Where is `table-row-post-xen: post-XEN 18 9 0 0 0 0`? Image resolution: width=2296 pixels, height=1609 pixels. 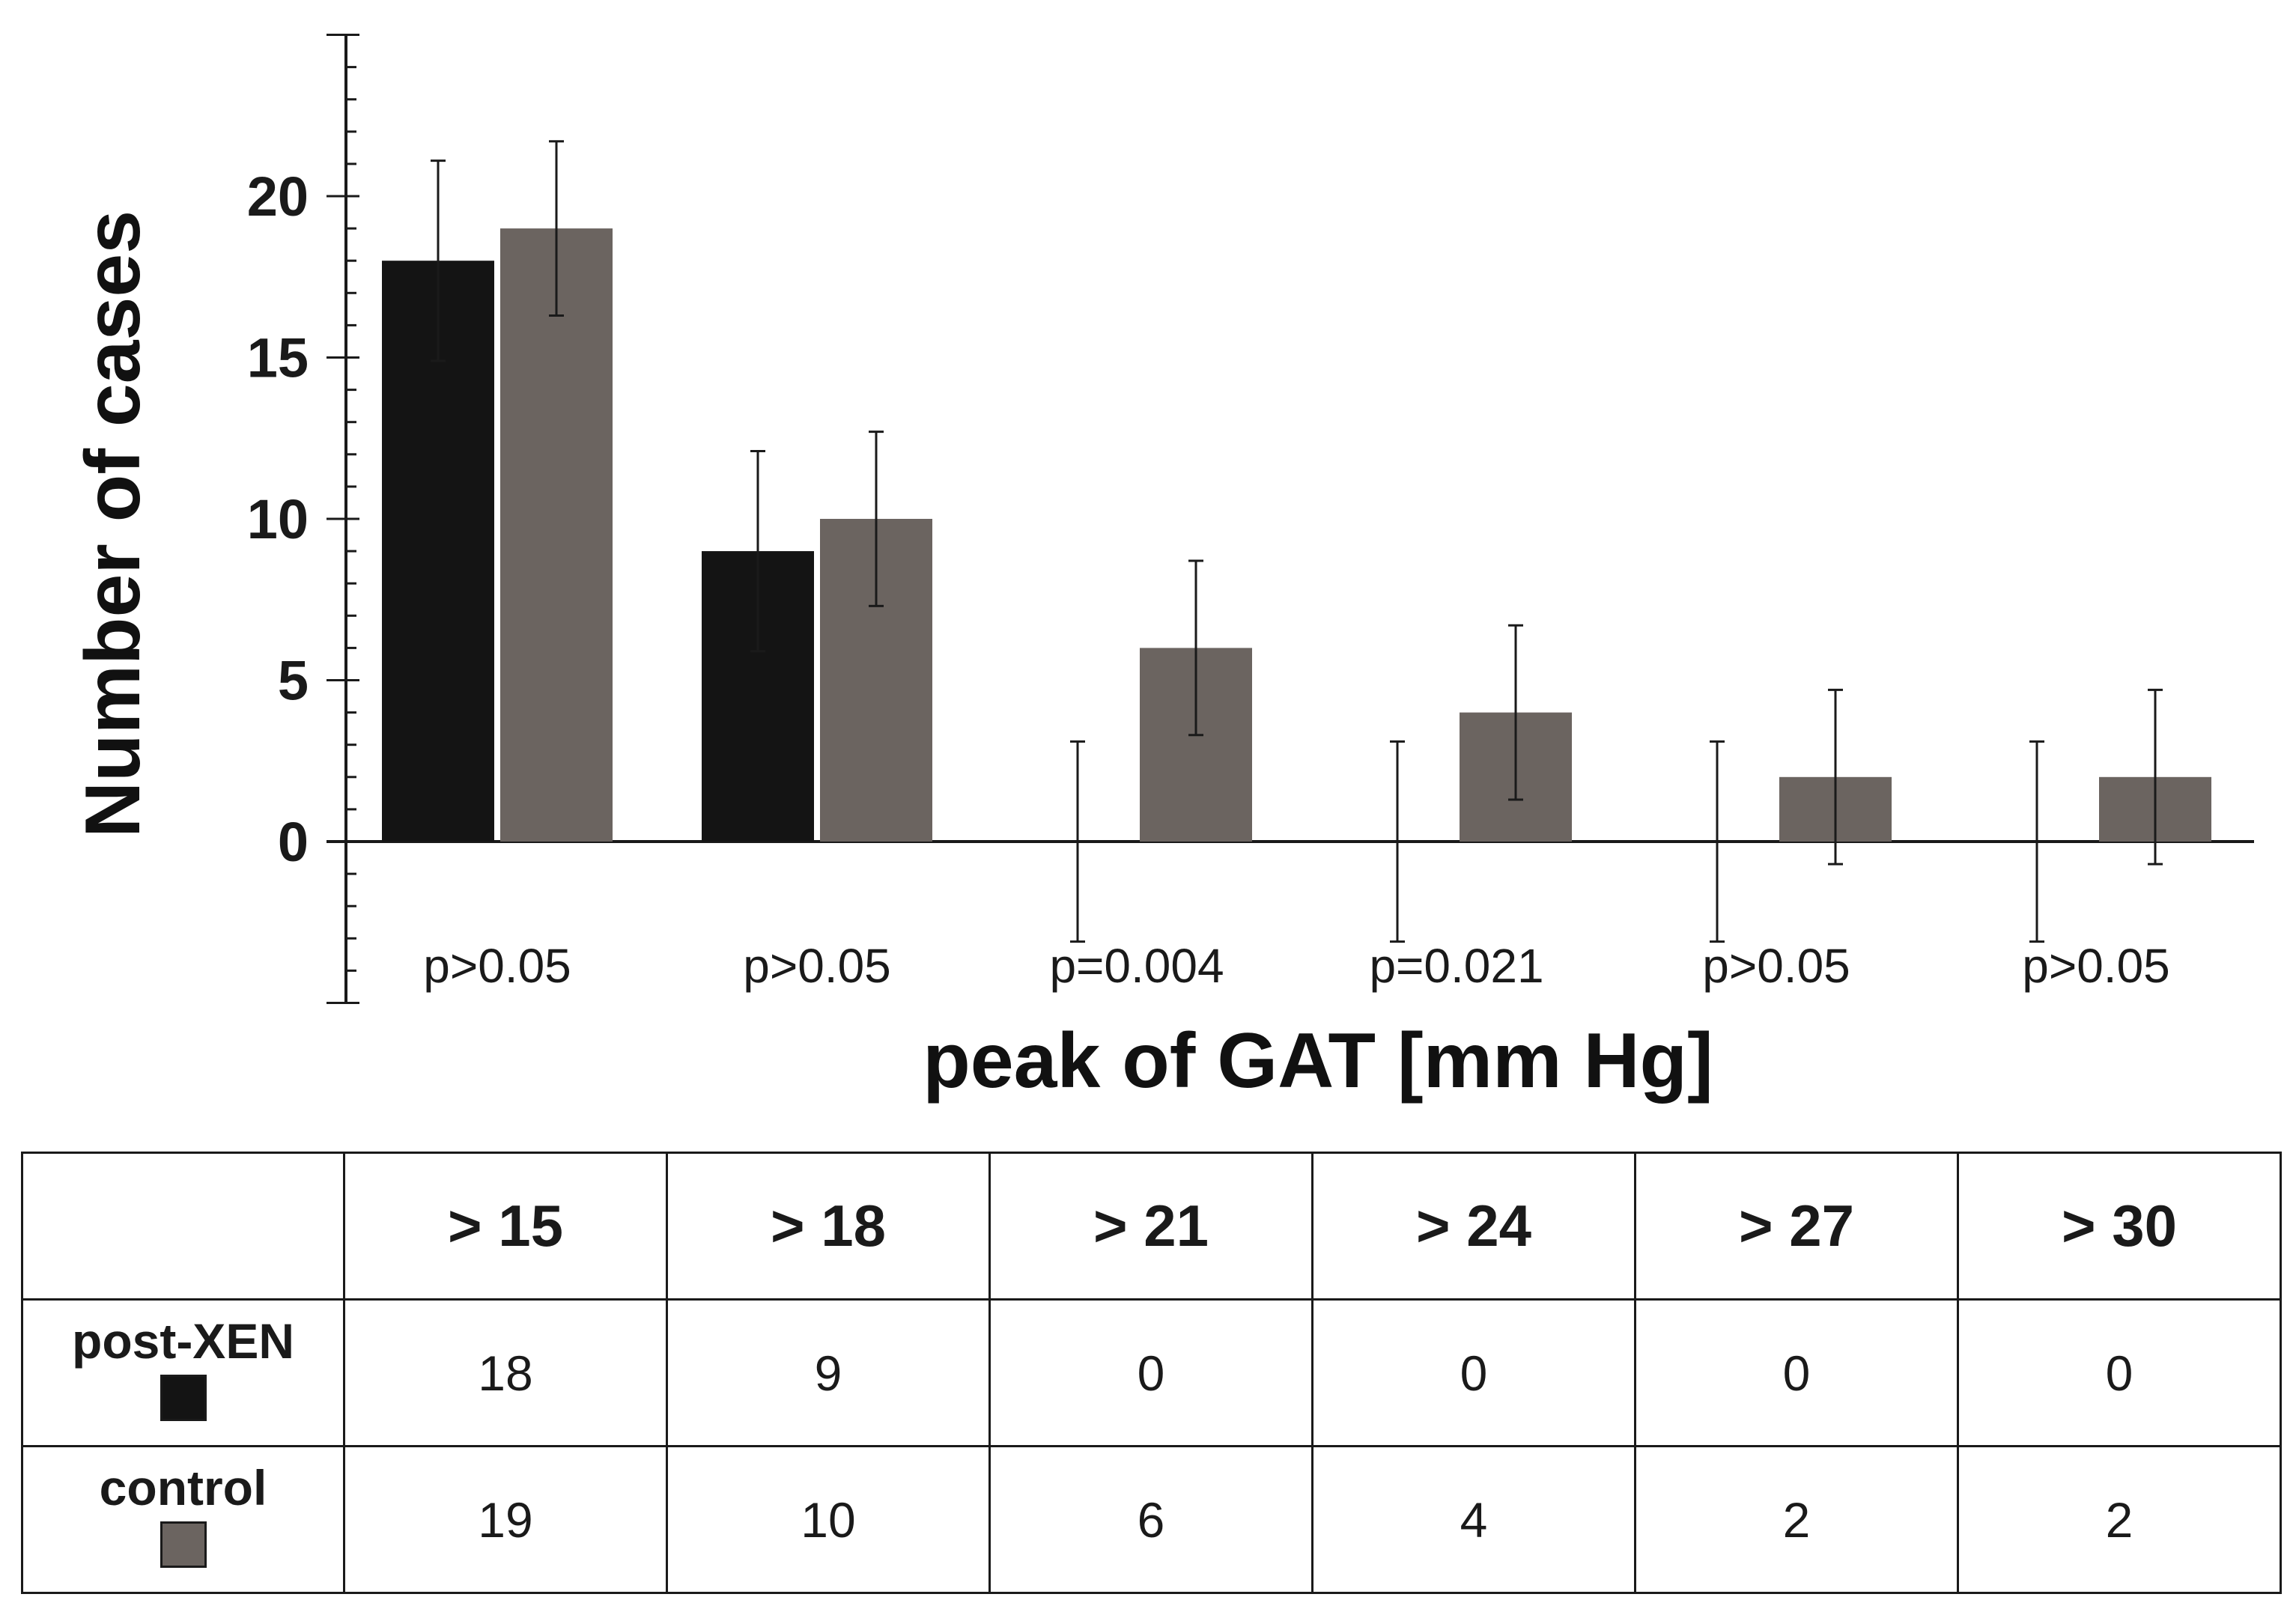 table-row-post-xen: post-XEN 18 9 0 0 0 0 is located at coordinates (1151, 1372).